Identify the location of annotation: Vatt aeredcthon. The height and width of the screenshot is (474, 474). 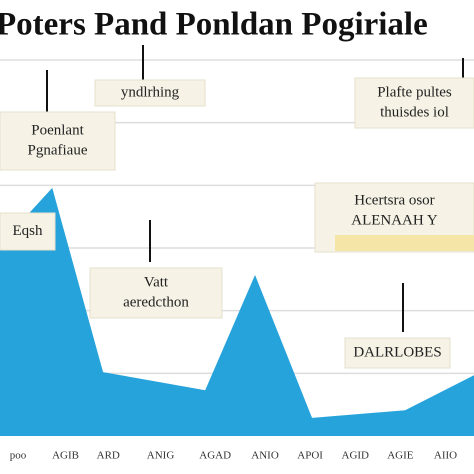
(156, 293).